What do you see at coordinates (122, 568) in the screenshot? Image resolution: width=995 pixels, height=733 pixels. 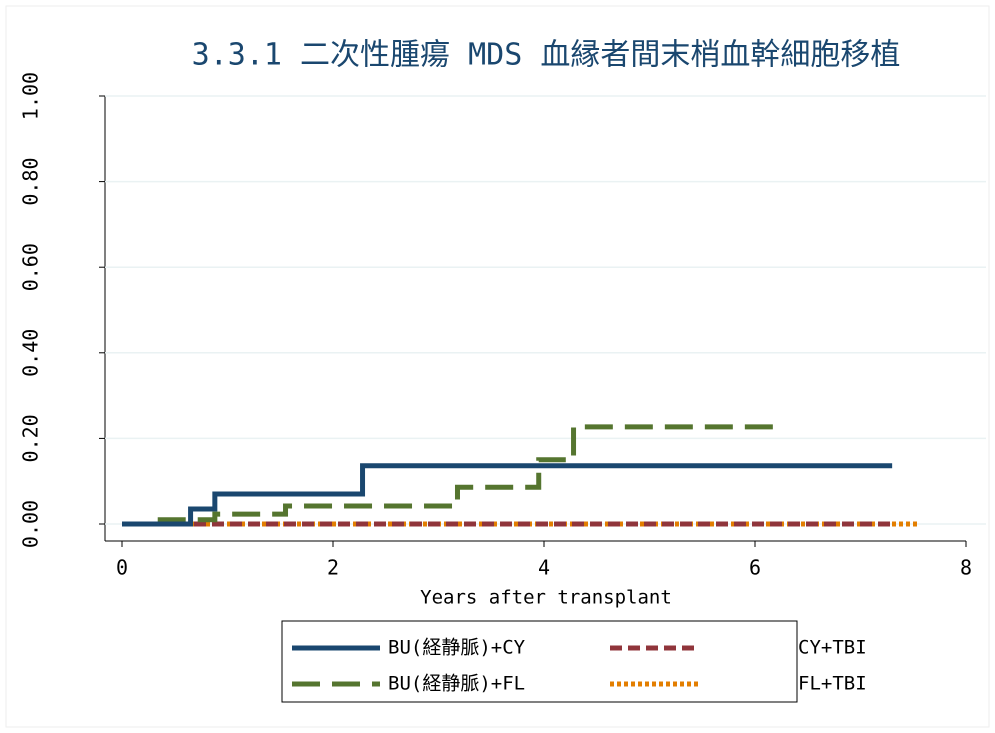 I see `x-tick-label: 0` at bounding box center [122, 568].